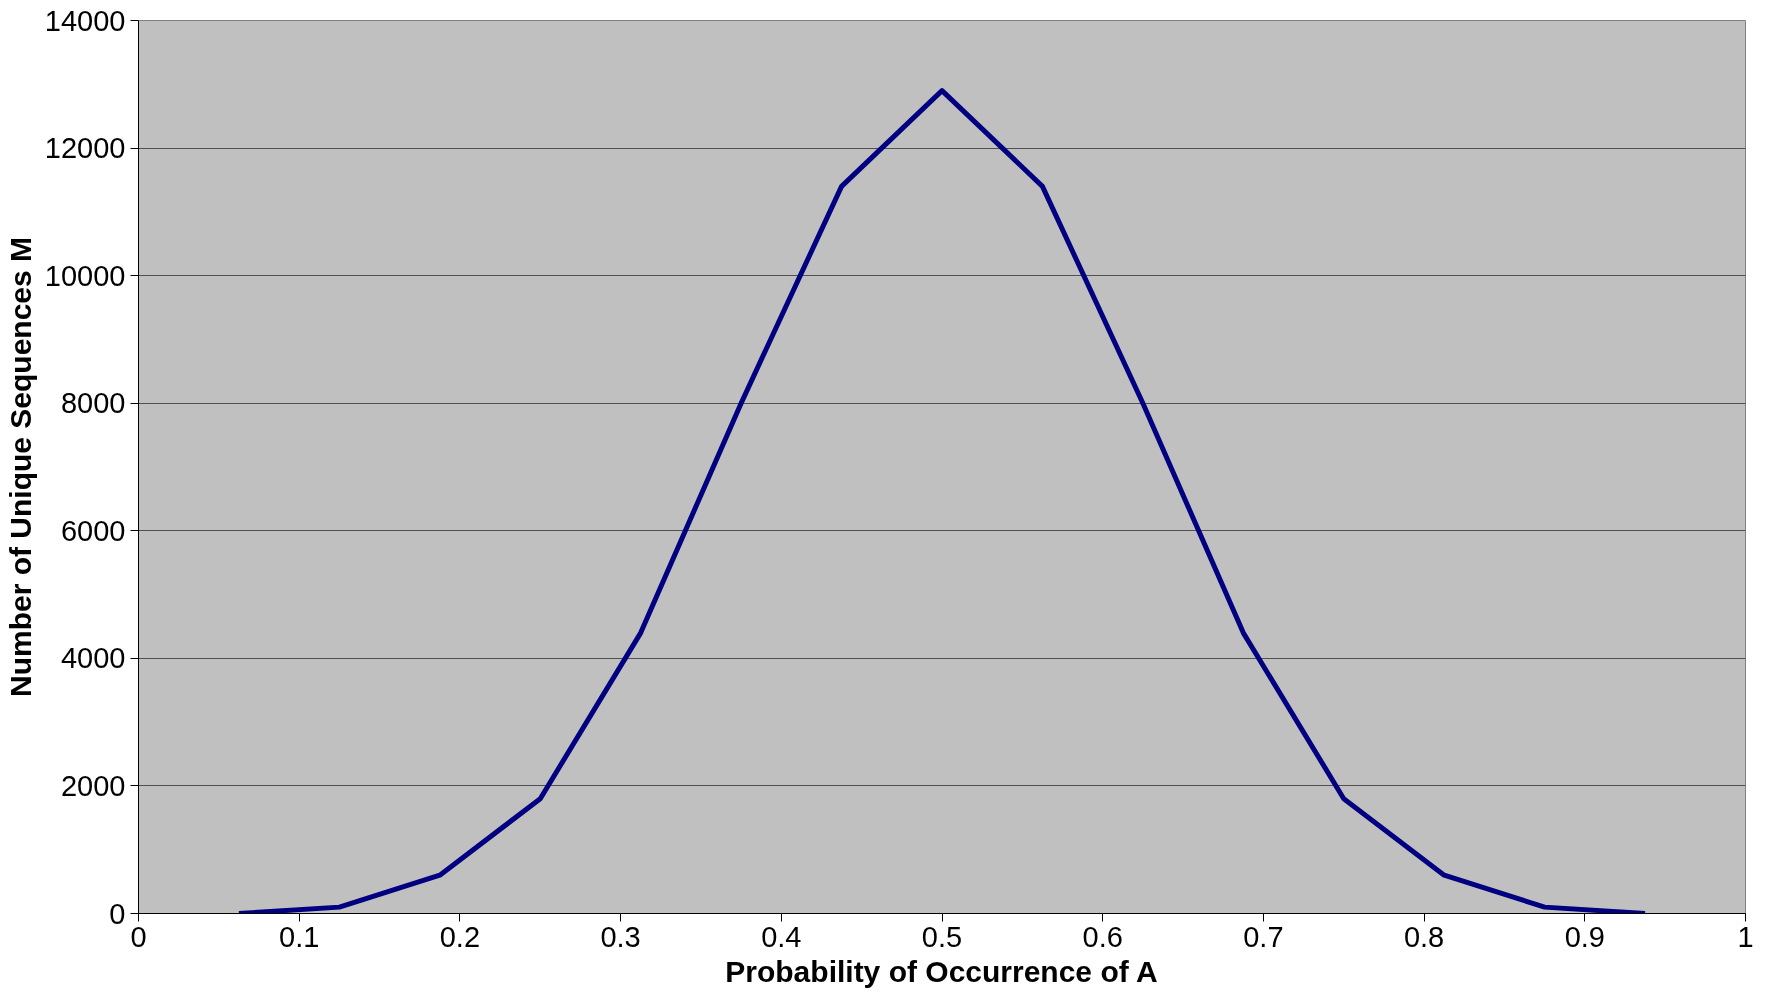 Image resolution: width=1781 pixels, height=1000 pixels. What do you see at coordinates (93, 403) in the screenshot?
I see `y-tick-label: 8000` at bounding box center [93, 403].